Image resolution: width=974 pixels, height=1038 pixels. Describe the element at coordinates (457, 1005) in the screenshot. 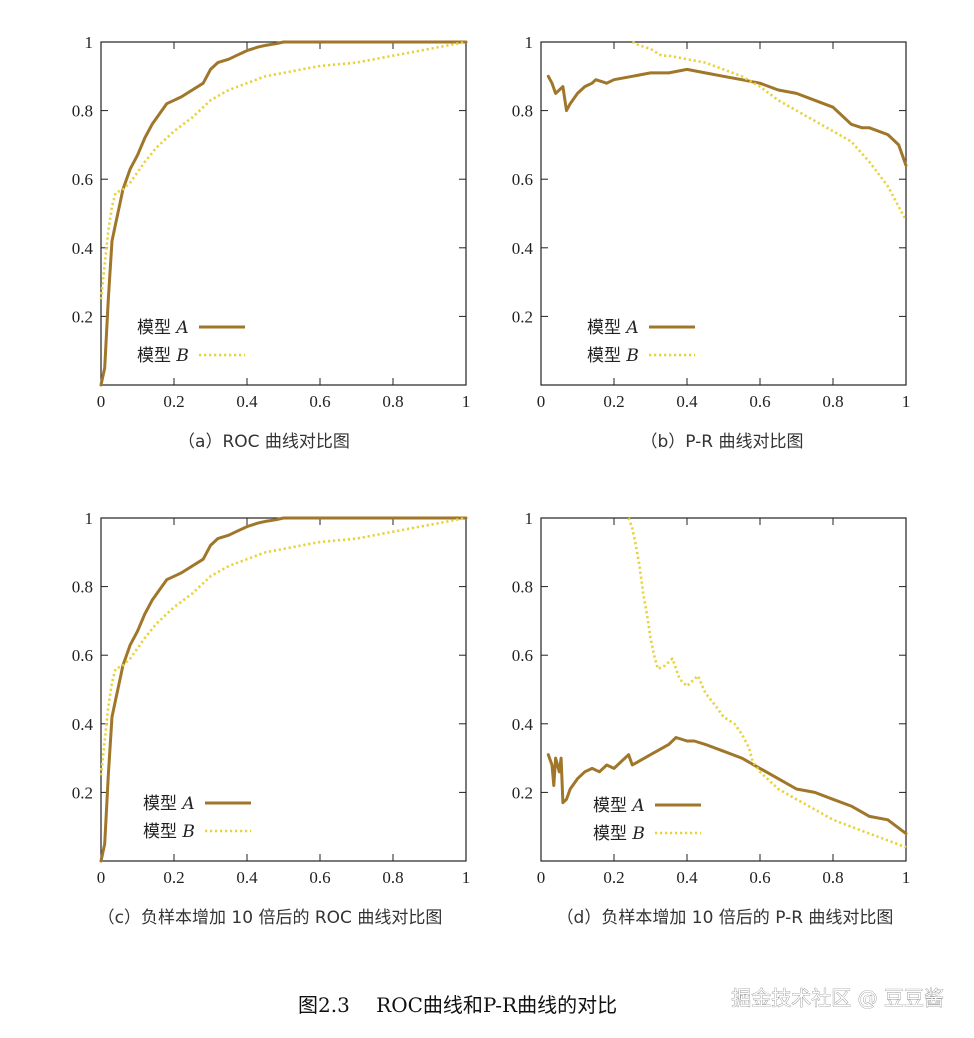

I see `figure-caption: 图2.3 ROC曲线和P-R曲线的对比` at that location.